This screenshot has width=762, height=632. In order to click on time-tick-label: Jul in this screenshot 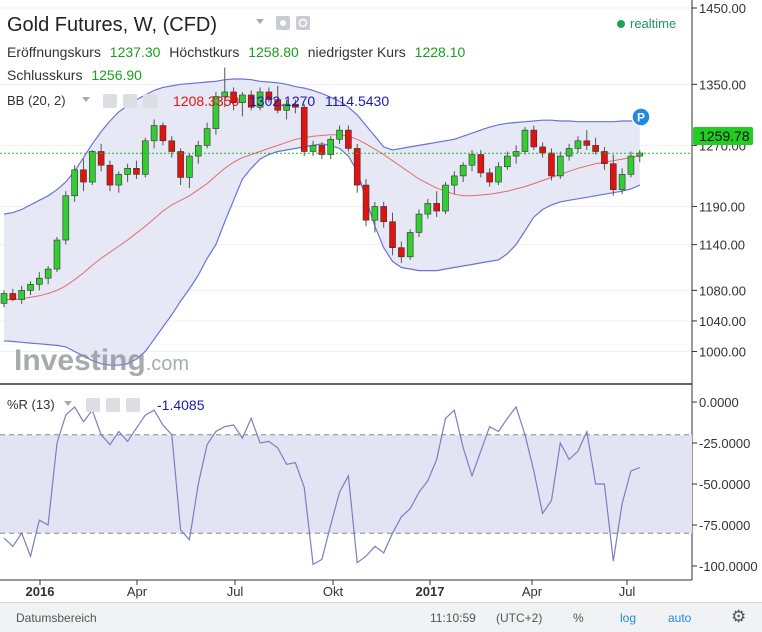, I will do `click(235, 591)`.